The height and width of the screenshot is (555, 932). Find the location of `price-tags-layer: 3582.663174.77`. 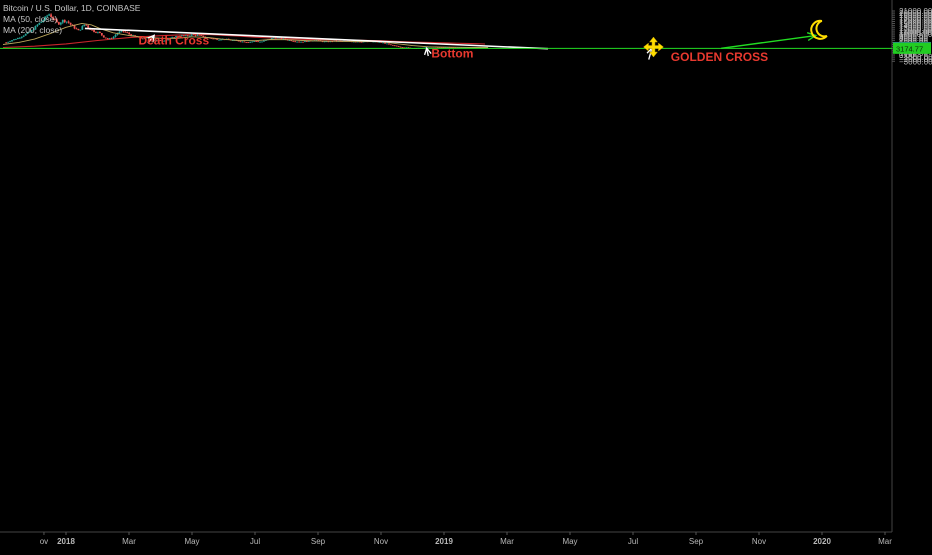

price-tags-layer: 3582.663174.77 is located at coordinates (912, 47).